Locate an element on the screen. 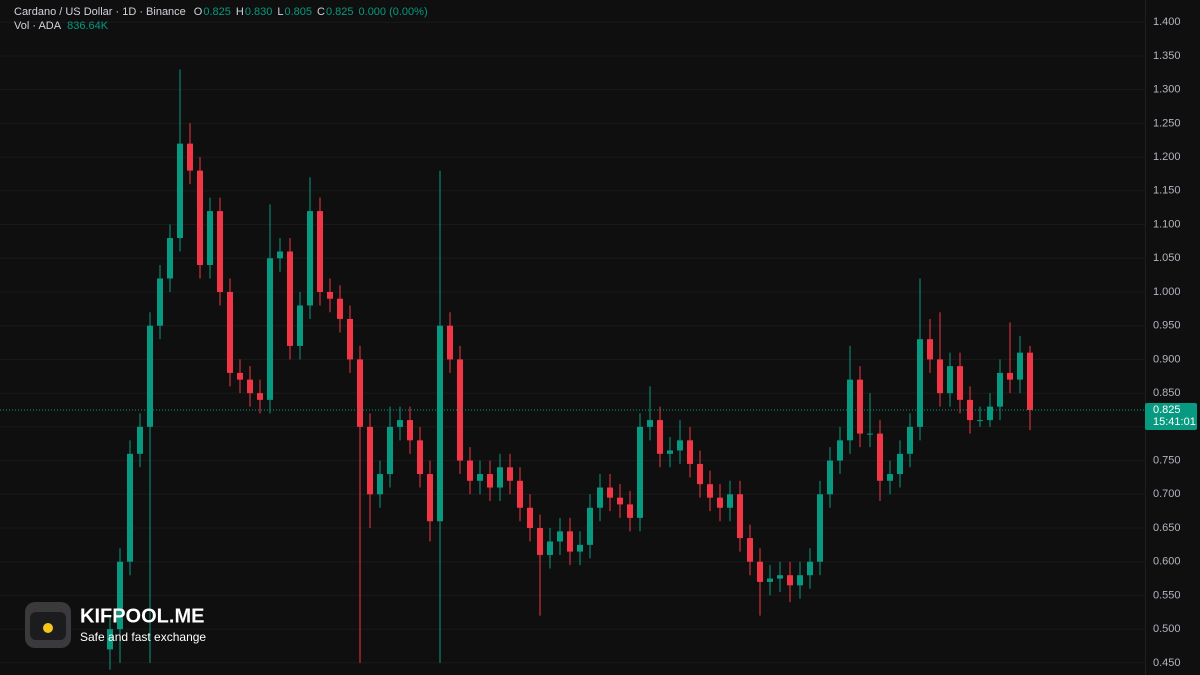 This screenshot has height=675, width=1200. y-tick-label: 0.550 is located at coordinates (1167, 595).